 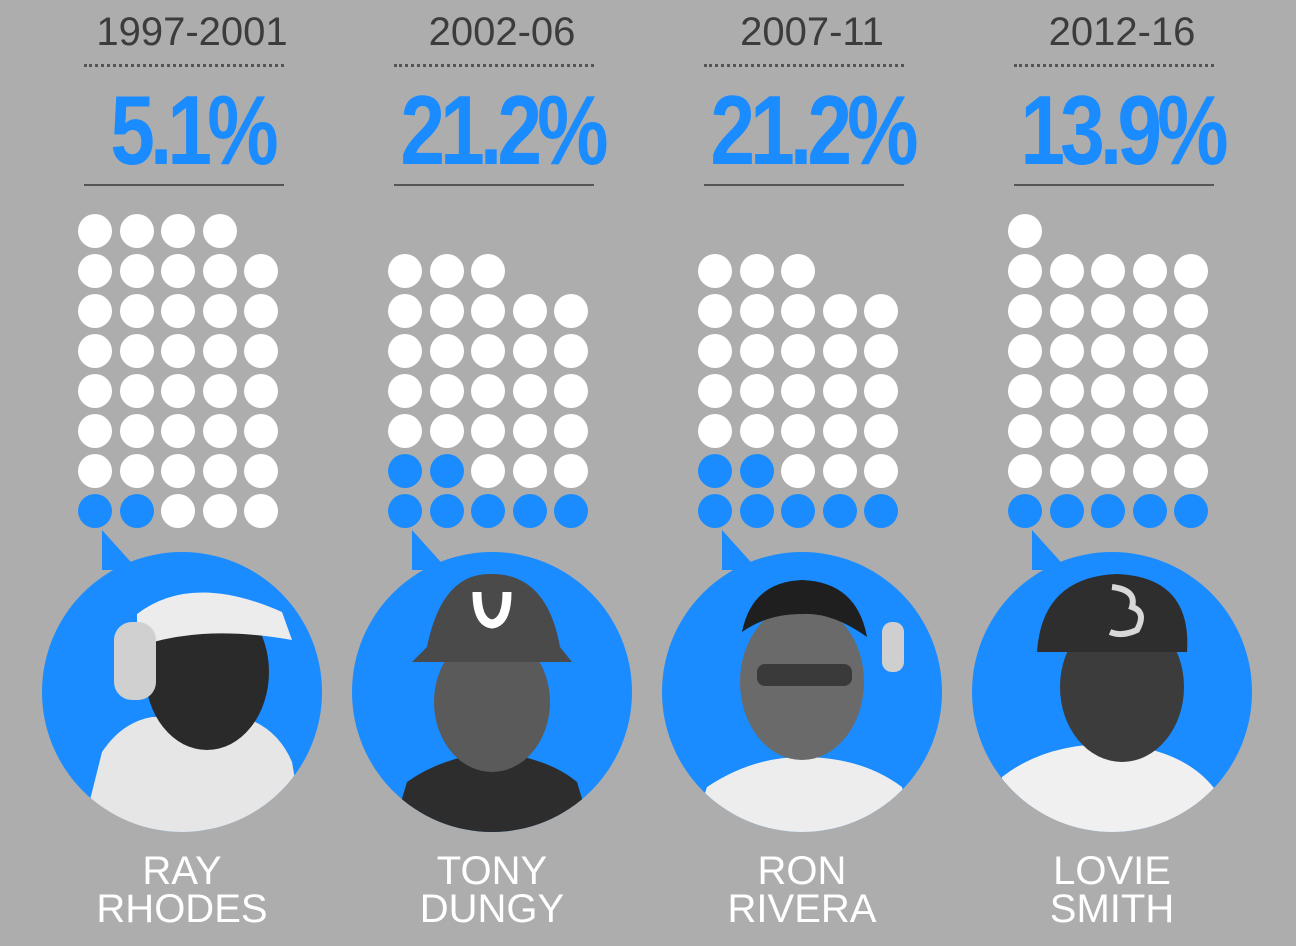 What do you see at coordinates (802, 692) in the screenshot?
I see `ron-rivera-portrait` at bounding box center [802, 692].